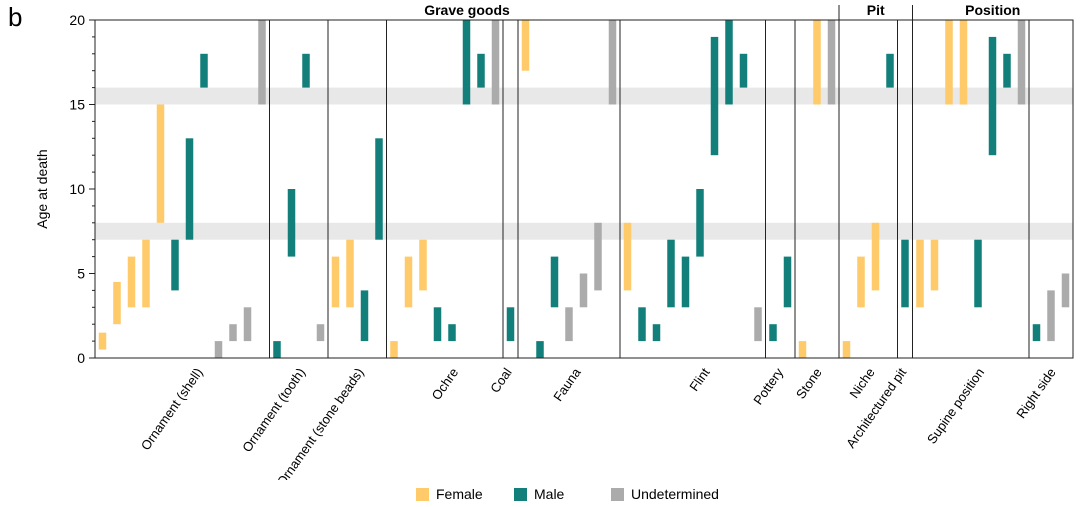  I want to click on legend-item-undetermined: Undetermined, so click(665, 494).